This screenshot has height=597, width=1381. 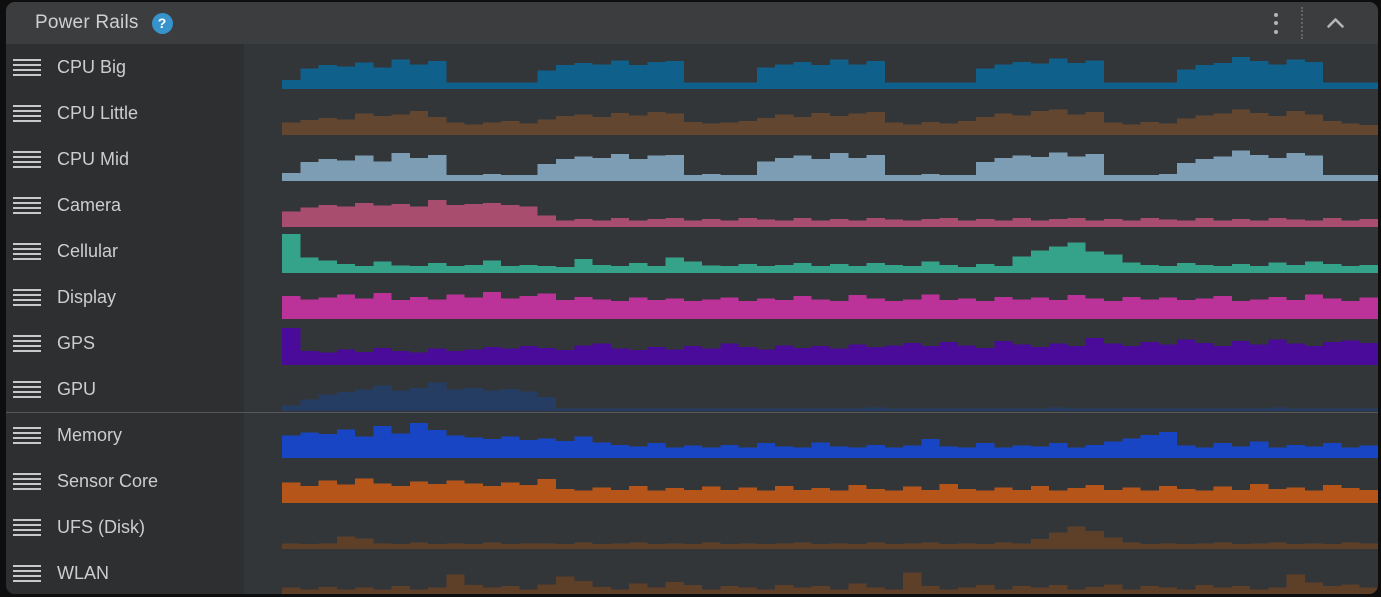 What do you see at coordinates (125, 343) in the screenshot?
I see `rail-label-cell: GPS` at bounding box center [125, 343].